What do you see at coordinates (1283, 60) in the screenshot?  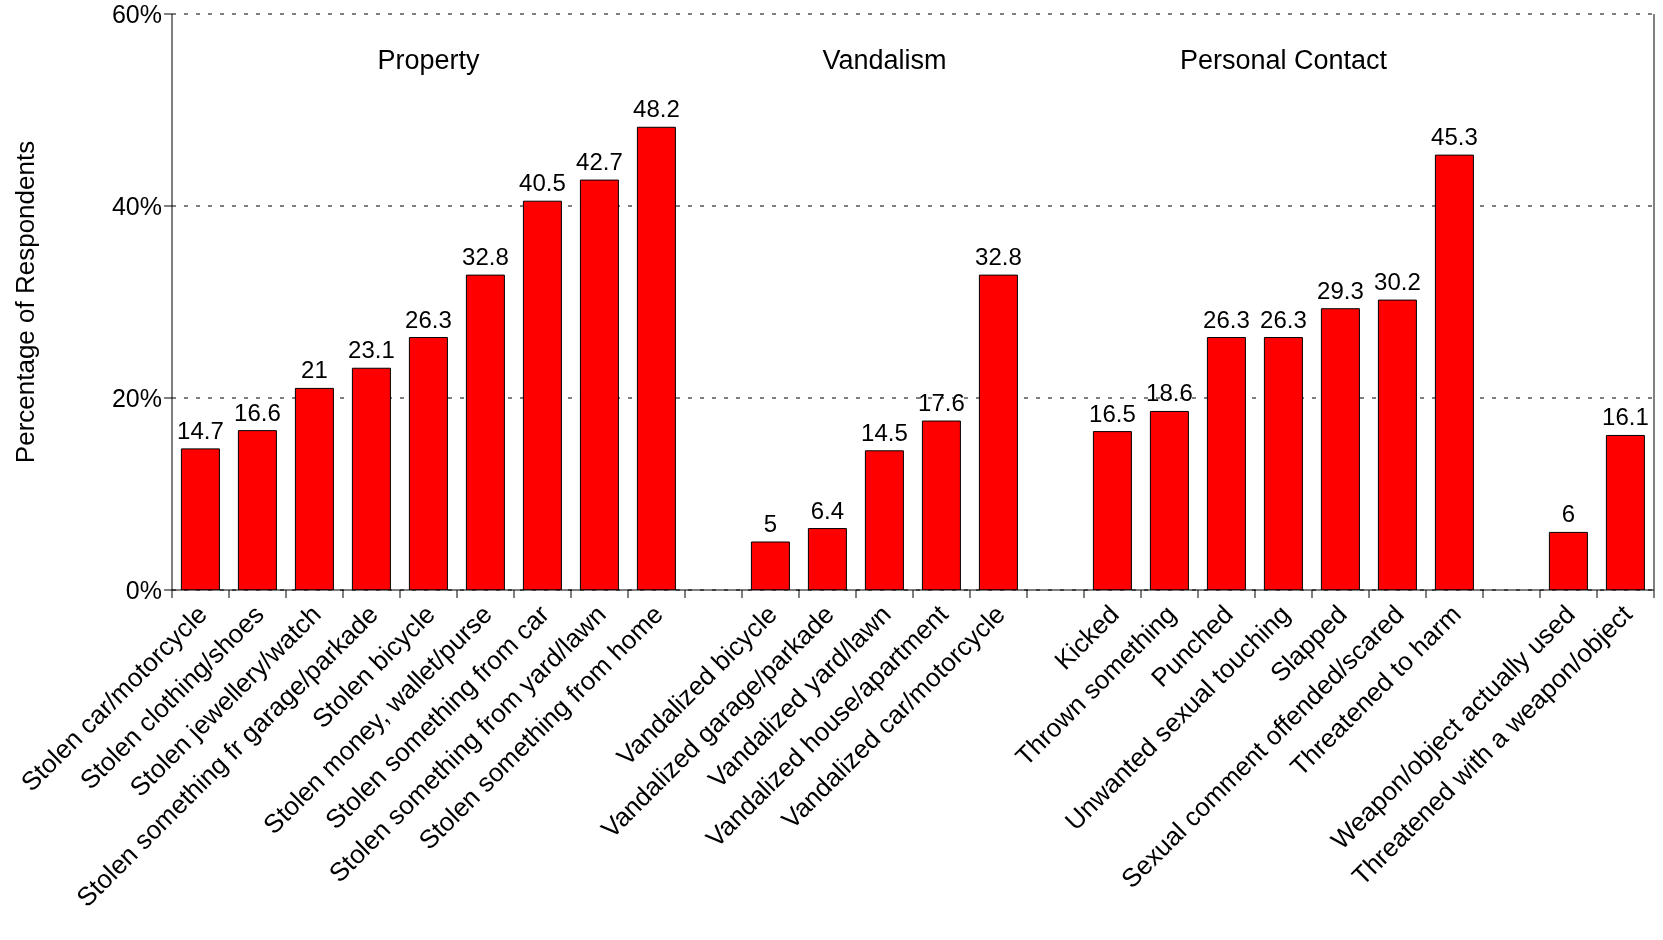 I see `annotation: Personal Contact` at bounding box center [1283, 60].